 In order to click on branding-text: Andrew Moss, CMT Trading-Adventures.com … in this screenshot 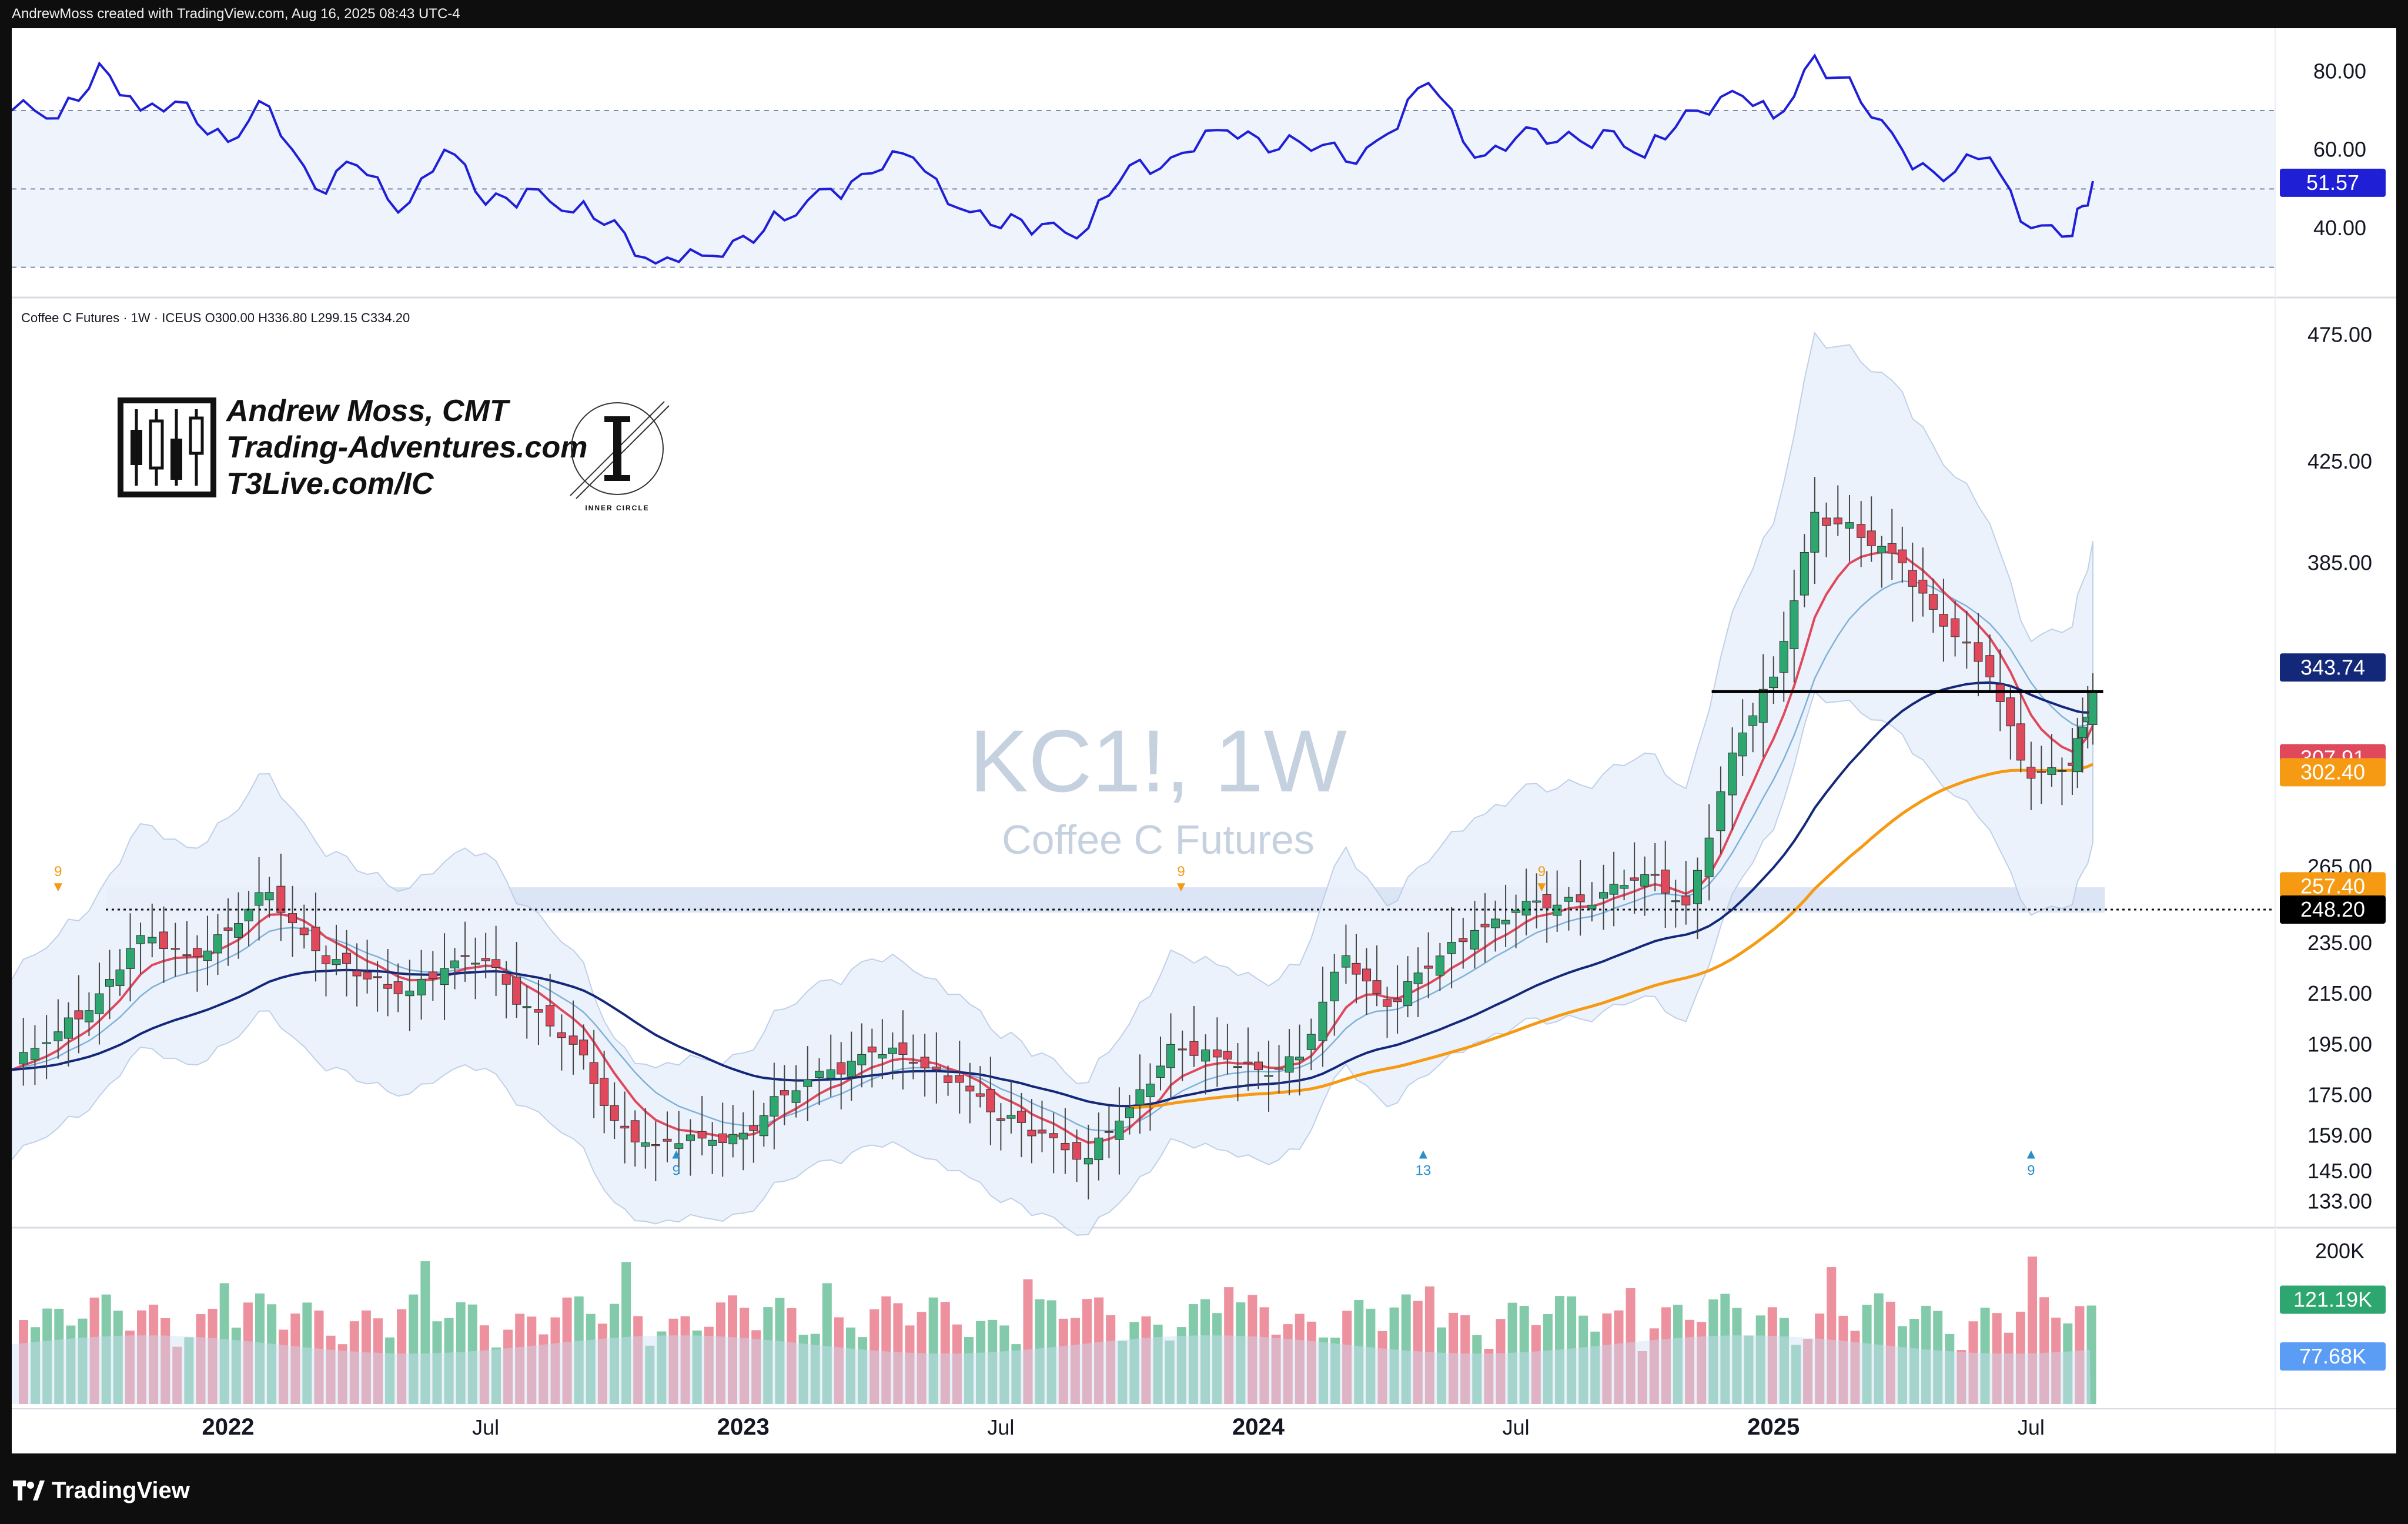, I will do `click(406, 447)`.